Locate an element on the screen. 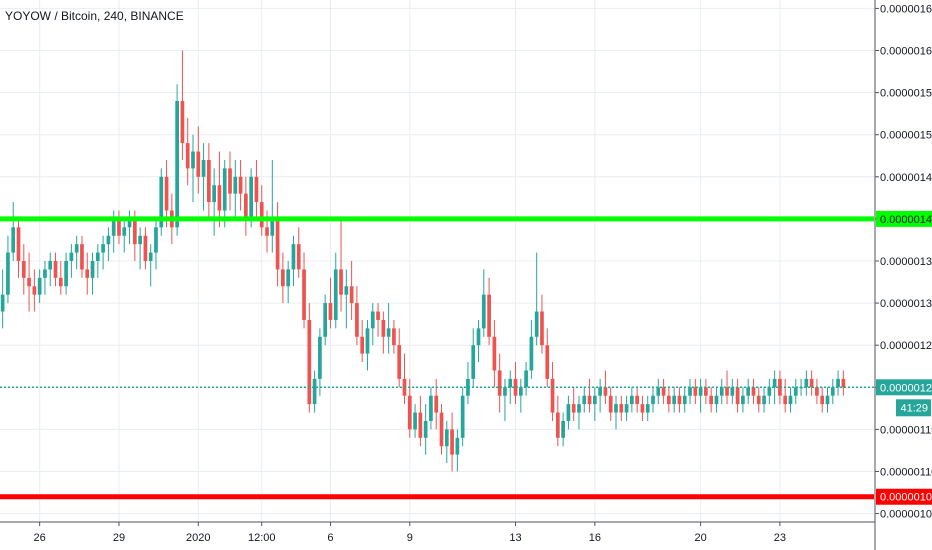 The image size is (932, 550). time-axis-background is located at coordinates (437, 536).